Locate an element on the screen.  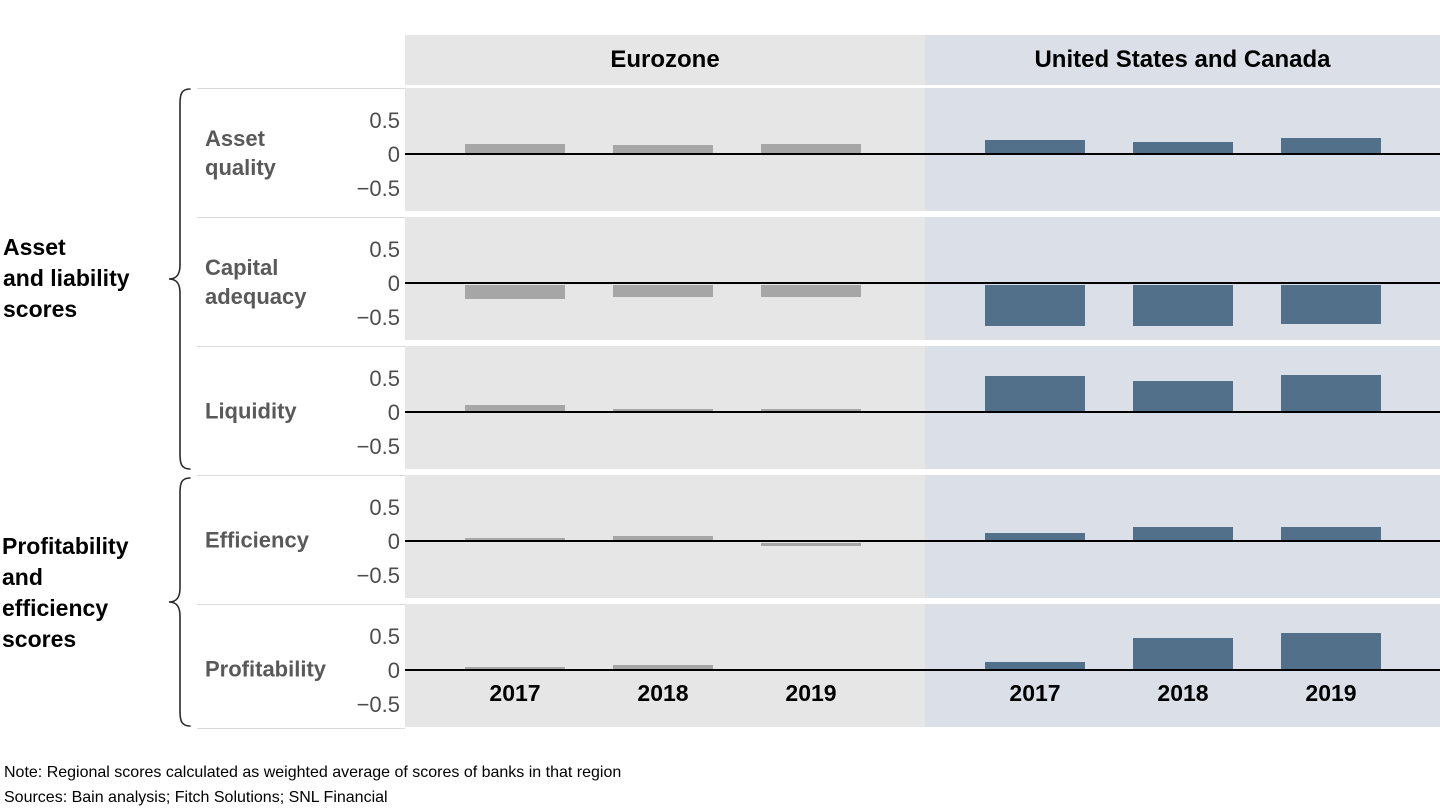
row-label-cell: Profitability 0.5 0 −0.5 is located at coordinates (301, 666).